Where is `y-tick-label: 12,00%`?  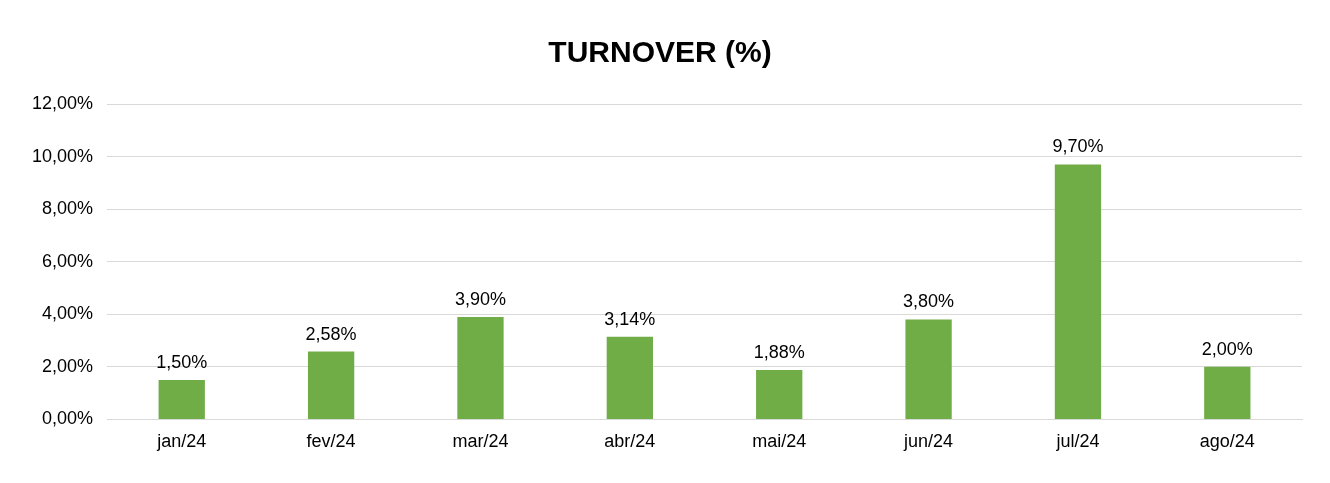
y-tick-label: 12,00% is located at coordinates (62, 102).